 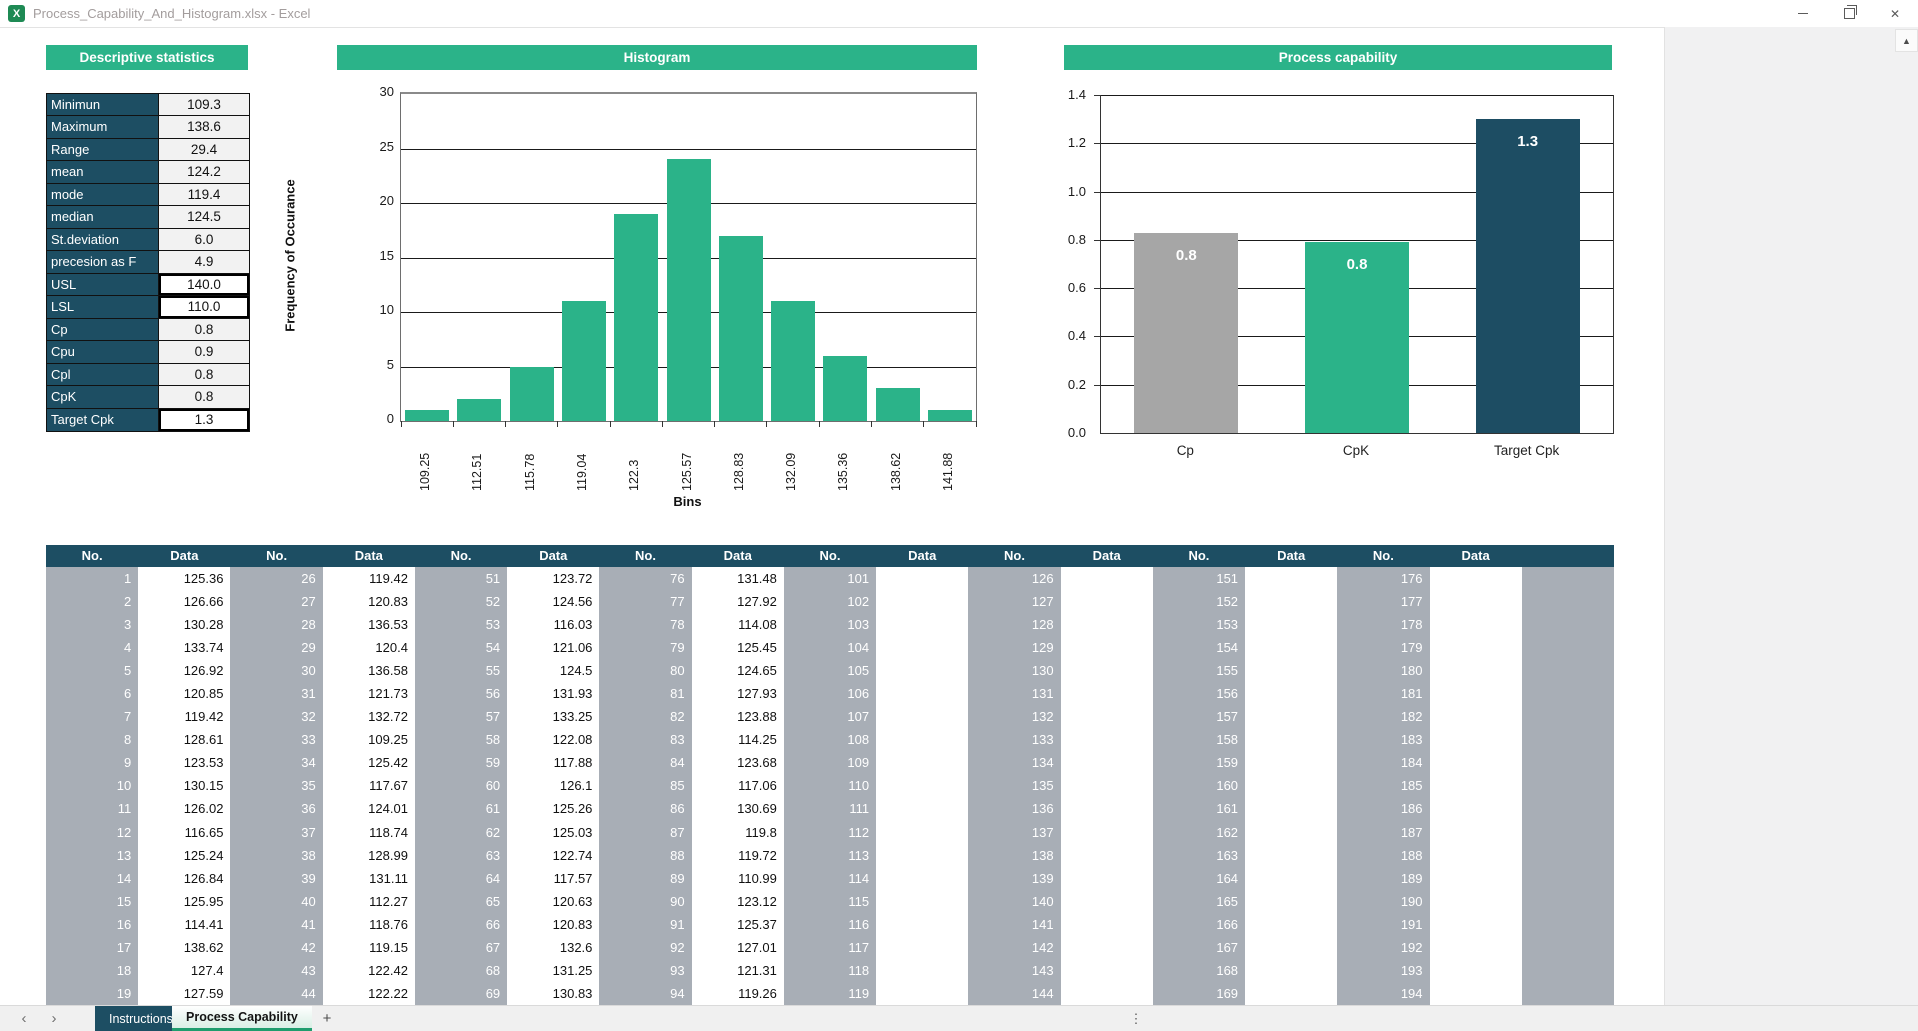 I want to click on stats-label-cell: mean, so click(x=103, y=172).